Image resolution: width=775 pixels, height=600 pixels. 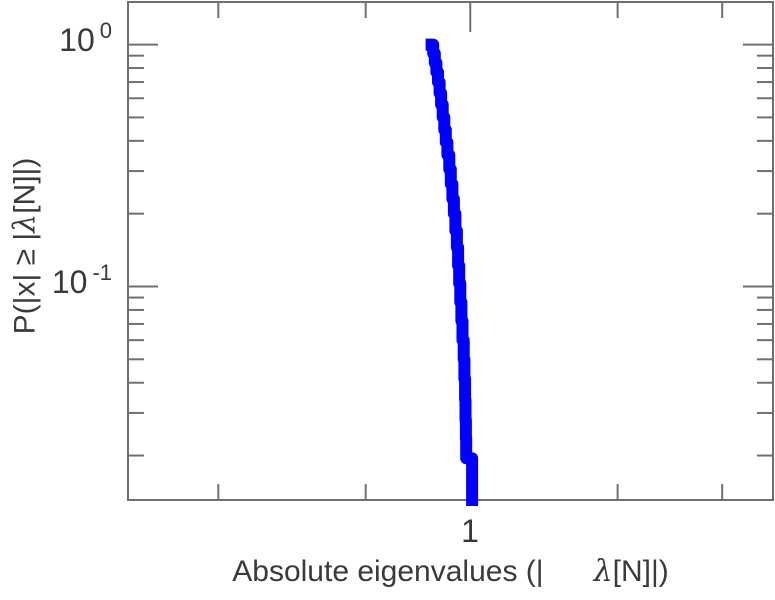 I want to click on y-tick-label-1e-1: 10 -1, so click(x=71, y=283).